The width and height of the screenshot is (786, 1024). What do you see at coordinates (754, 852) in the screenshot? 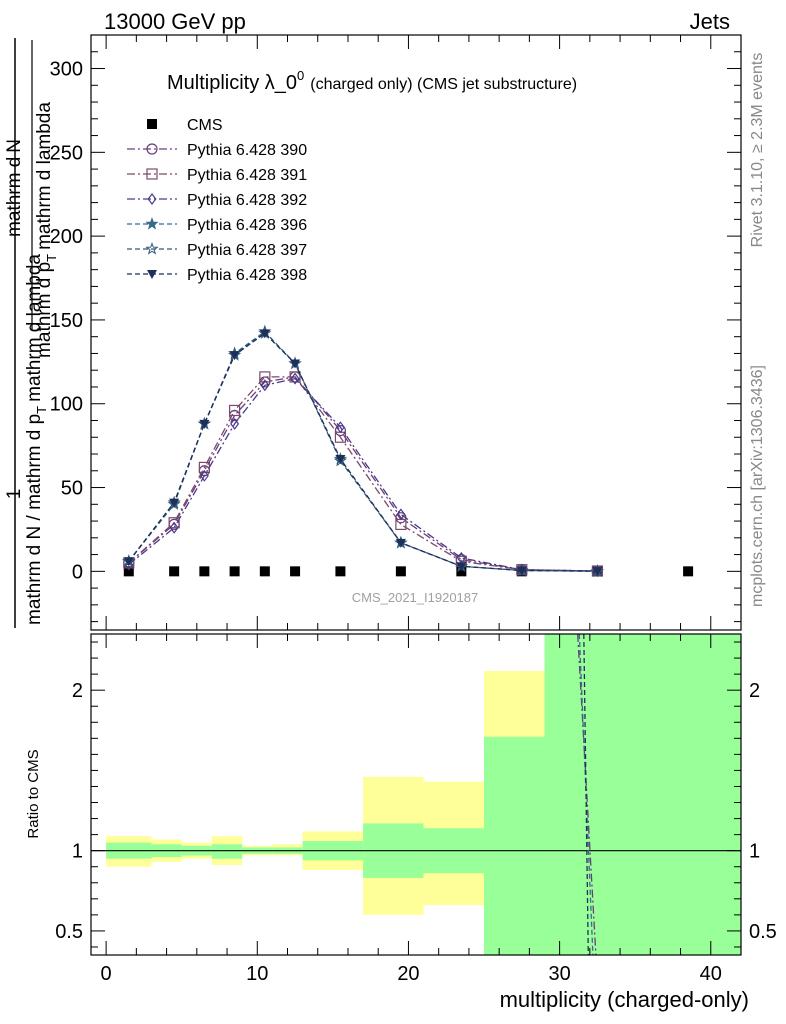
I see `ratio-y-tick-label-right: 1` at bounding box center [754, 852].